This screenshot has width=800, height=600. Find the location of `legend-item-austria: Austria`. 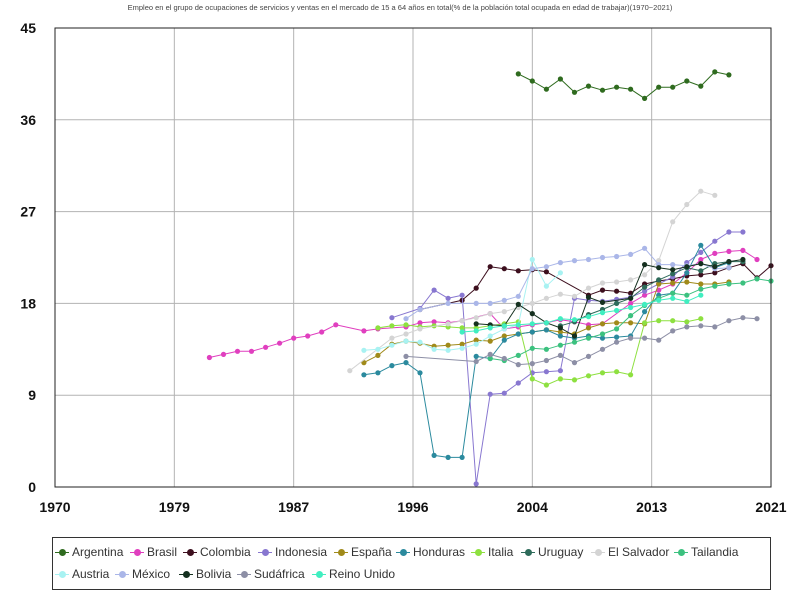

legend-item-austria: Austria is located at coordinates (82, 574).